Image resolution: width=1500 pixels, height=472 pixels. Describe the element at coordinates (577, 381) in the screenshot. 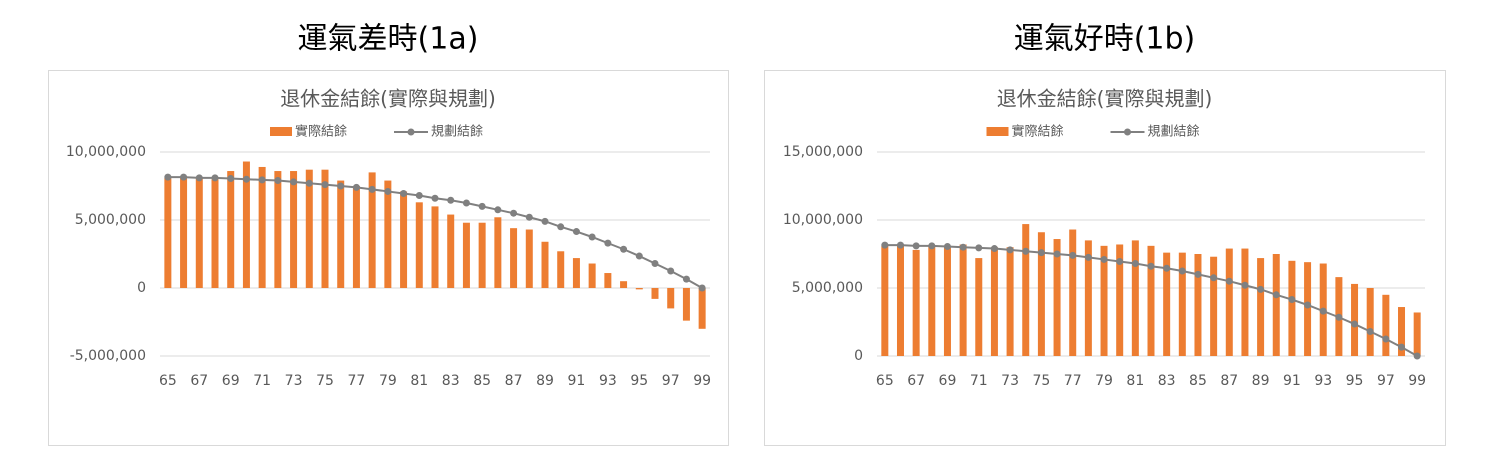

I see `x-tick-label: 91` at that location.